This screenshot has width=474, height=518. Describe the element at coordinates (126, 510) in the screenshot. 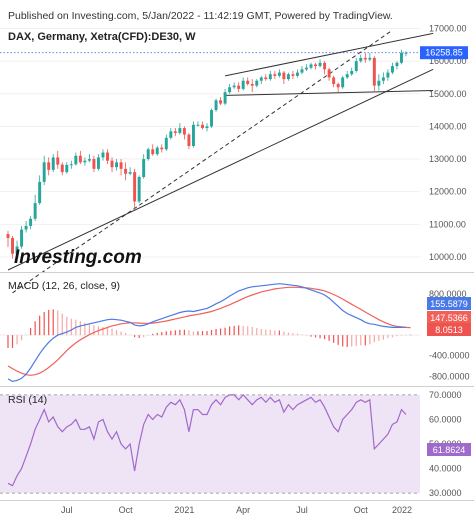

I see `x-tick: Oct` at that location.